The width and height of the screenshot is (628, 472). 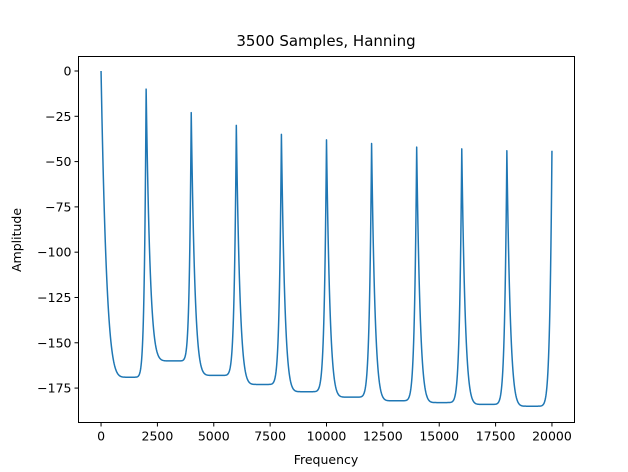 I want to click on y-tick-label: −25, so click(x=58, y=116).